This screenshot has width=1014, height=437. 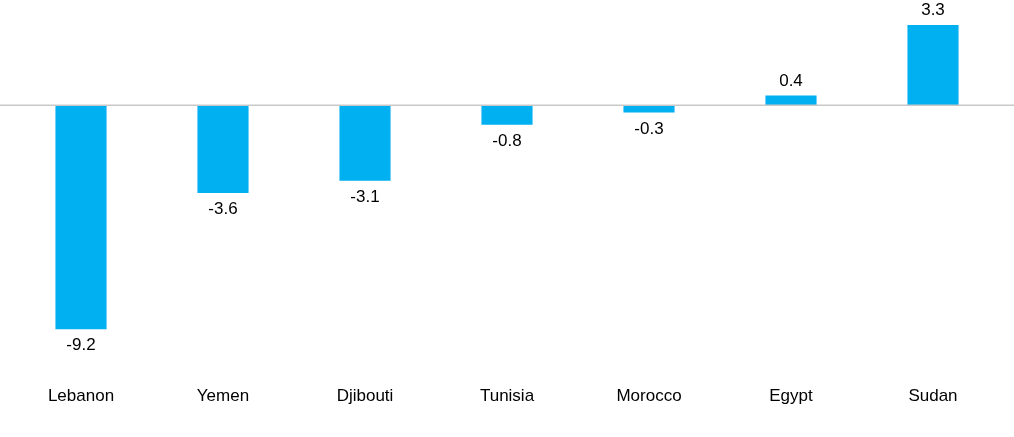 What do you see at coordinates (933, 10) in the screenshot?
I see `data-label: 3.3` at bounding box center [933, 10].